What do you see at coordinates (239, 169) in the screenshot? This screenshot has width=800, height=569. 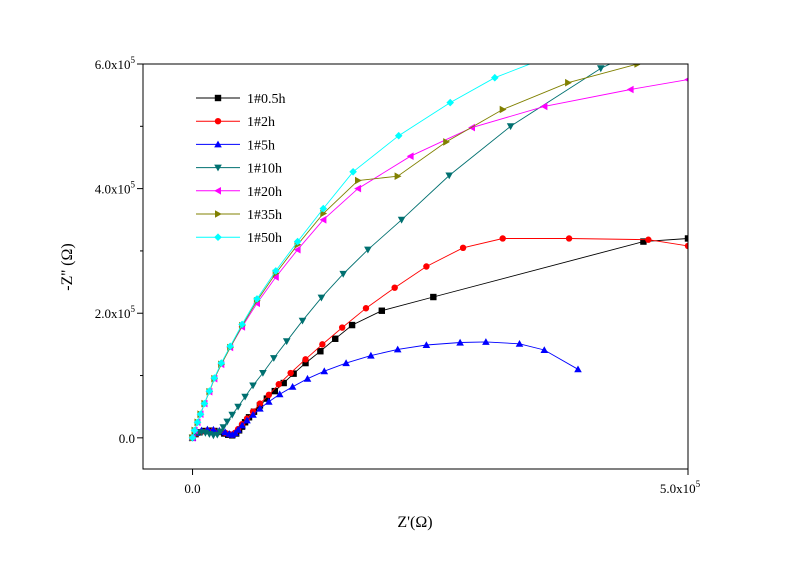 I see `legend-item: 1#10h` at bounding box center [239, 169].